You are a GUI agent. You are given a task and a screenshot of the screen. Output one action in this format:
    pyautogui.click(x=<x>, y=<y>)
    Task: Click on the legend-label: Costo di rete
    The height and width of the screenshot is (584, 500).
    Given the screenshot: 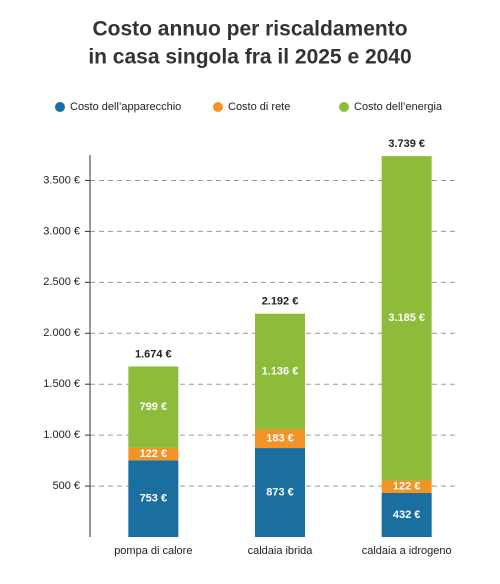 What is the action you would take?
    pyautogui.click(x=259, y=107)
    